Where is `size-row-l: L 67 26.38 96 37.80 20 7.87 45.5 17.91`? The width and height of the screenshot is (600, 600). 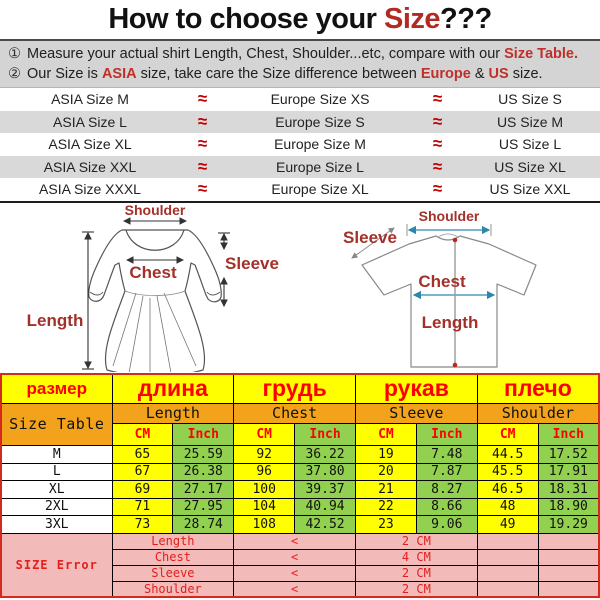
size-row-l: L 67 26.38 96 37.80 20 7.87 45.5 17.91 is located at coordinates (300, 471).